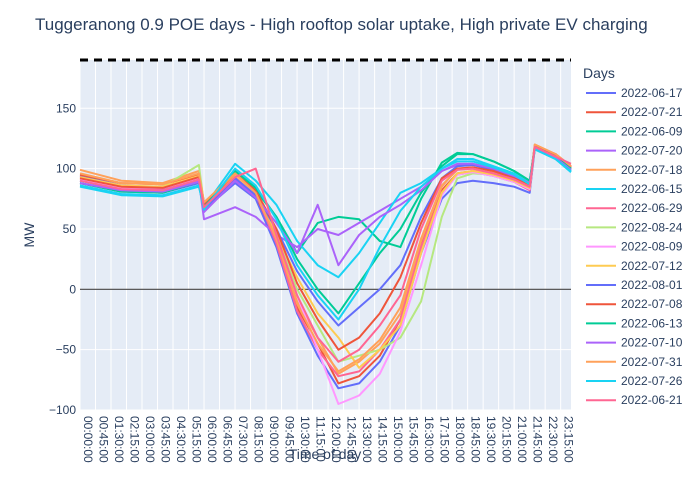  What do you see at coordinates (383, 439) in the screenshot?
I see `x-tick-label: 14:15:00` at bounding box center [383, 439].